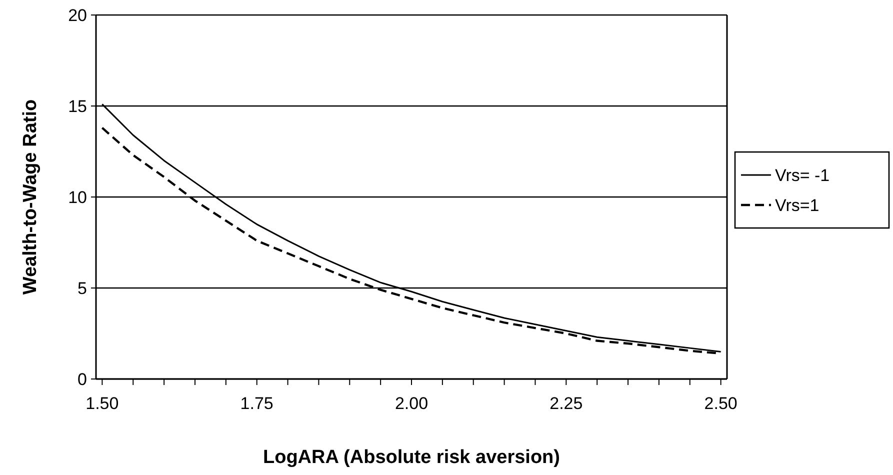  What do you see at coordinates (411, 457) in the screenshot?
I see `x-axis-title: LogARA (Absolute risk aversion)` at bounding box center [411, 457].